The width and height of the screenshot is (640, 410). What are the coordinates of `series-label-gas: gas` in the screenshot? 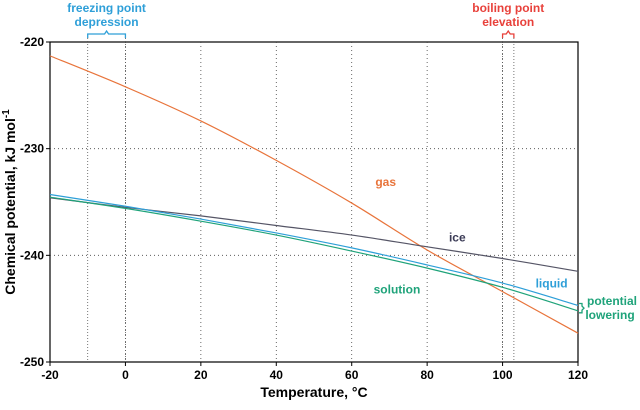 It's located at (385, 182).